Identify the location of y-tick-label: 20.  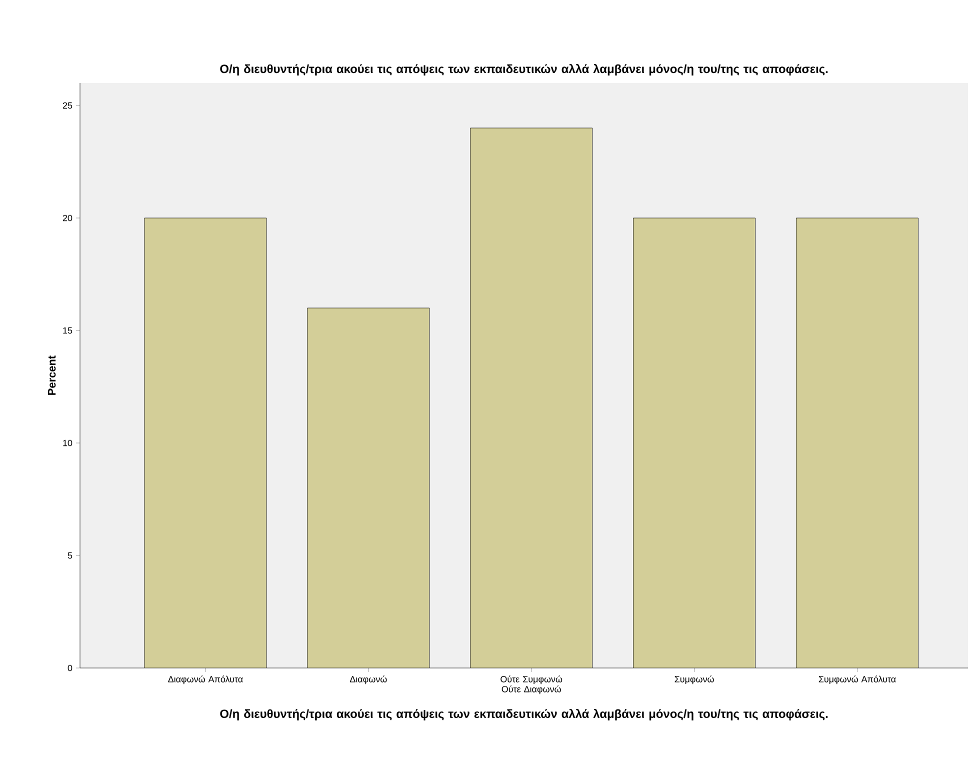
(67, 218).